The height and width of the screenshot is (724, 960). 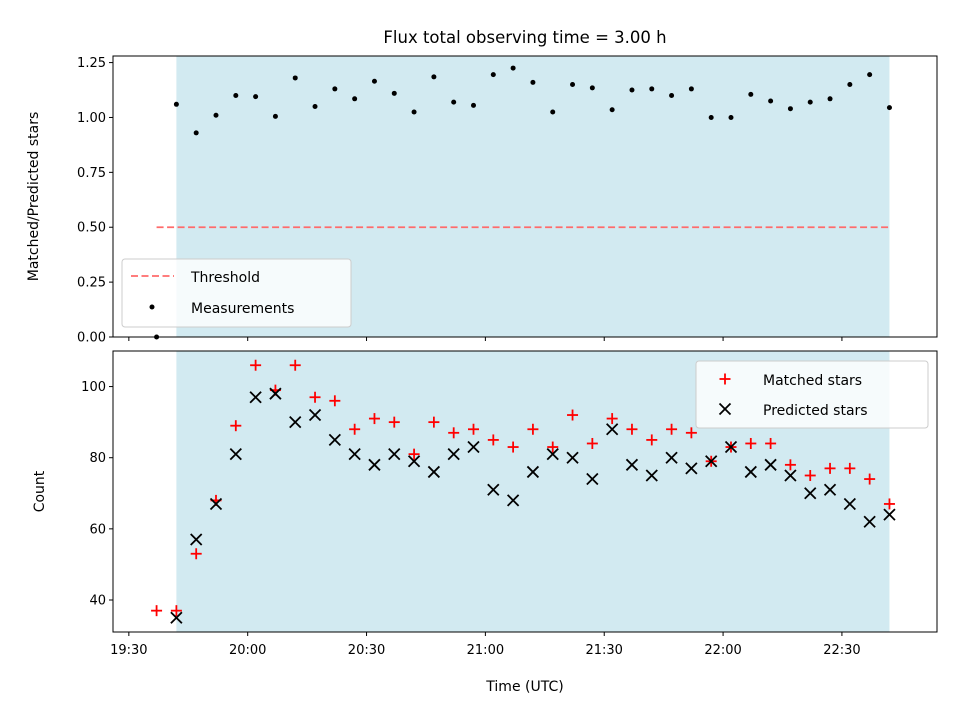 I want to click on count-legend-box, so click(x=812, y=394).